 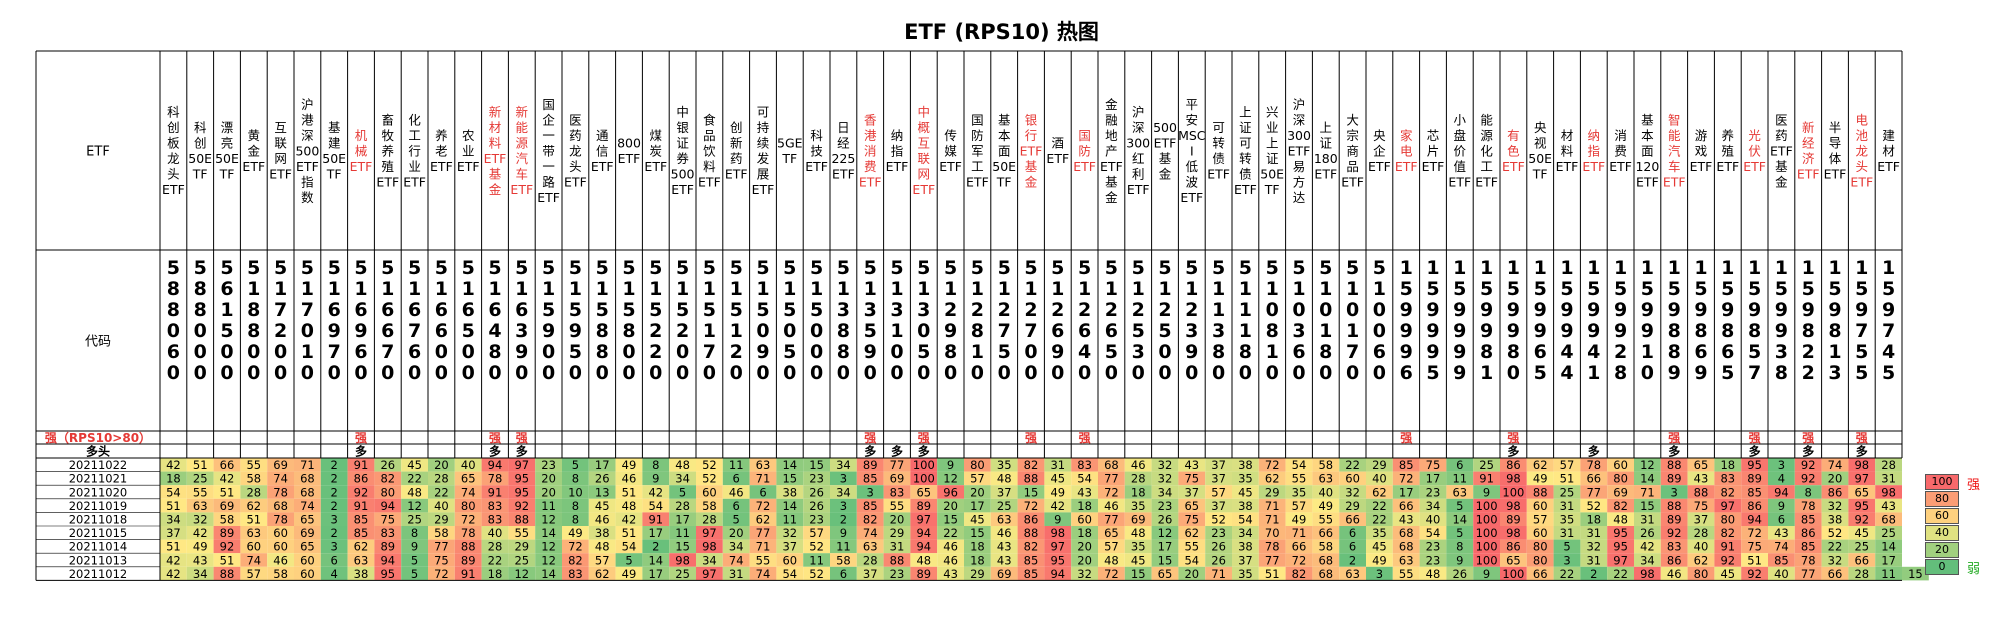 What do you see at coordinates (843, 151) in the screenshot?
I see `etf-header: 日经 225 ETF` at bounding box center [843, 151].